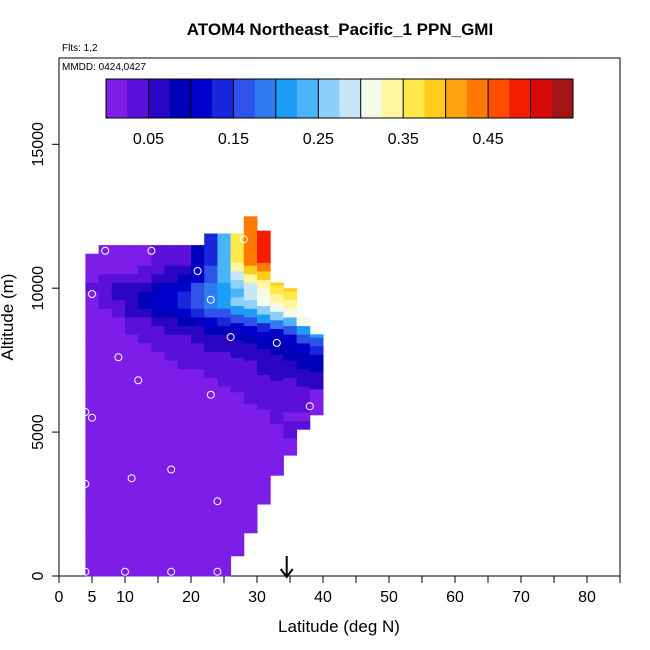 This screenshot has height=650, width=650. I want to click on x-tick-label: 80, so click(587, 597).